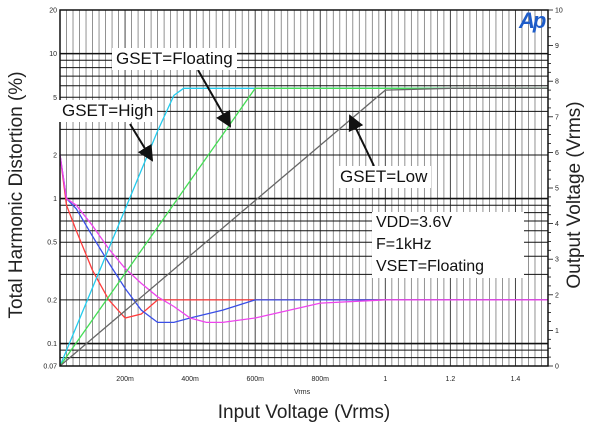 The width and height of the screenshot is (591, 436). Describe the element at coordinates (385, 379) in the screenshot. I see `x-tick-label: 1` at that location.